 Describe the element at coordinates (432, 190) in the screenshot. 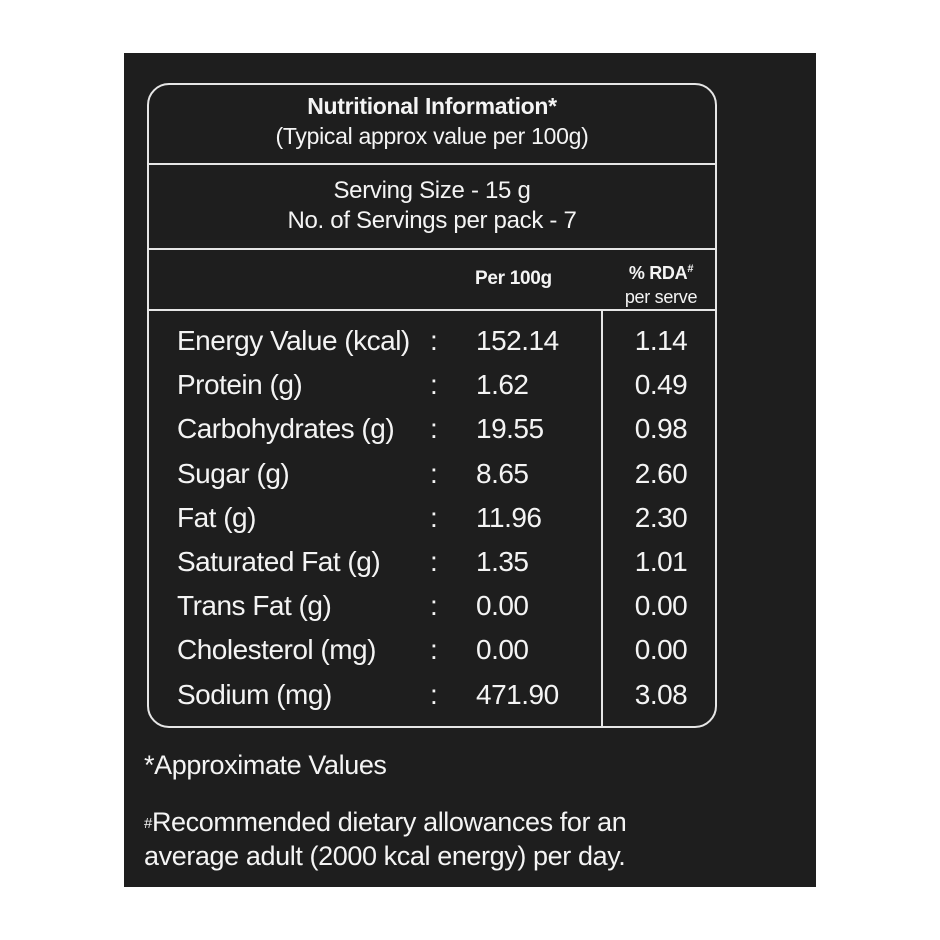

I see `serving-size: Serving Size - 15 g` at that location.